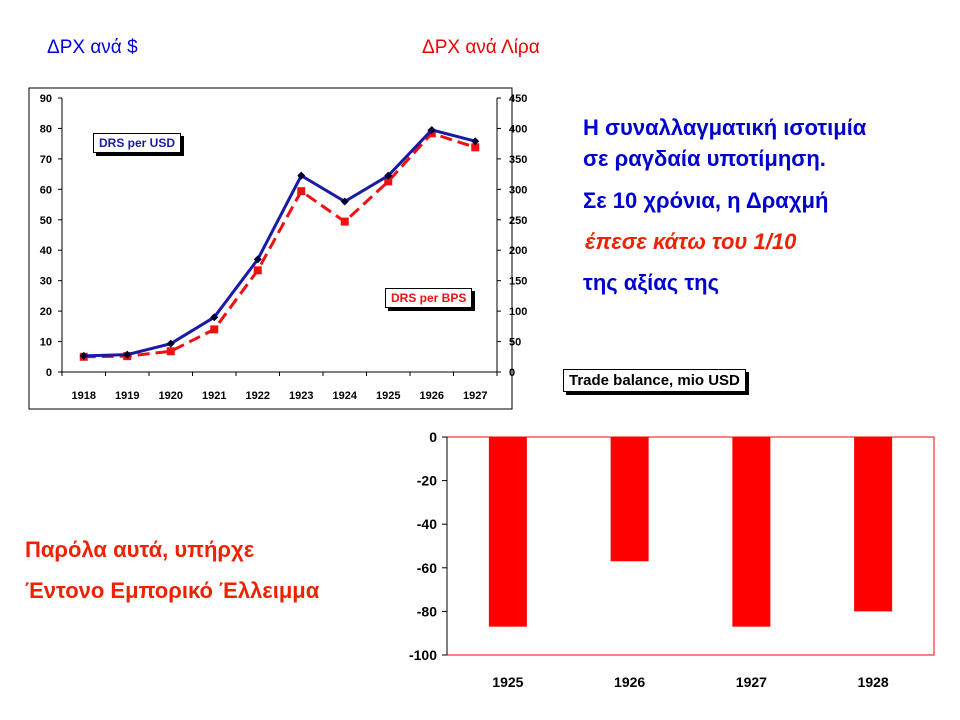 This screenshot has height=720, width=960. Describe the element at coordinates (46, 190) in the screenshot. I see `left-tick-label: 60` at that location.